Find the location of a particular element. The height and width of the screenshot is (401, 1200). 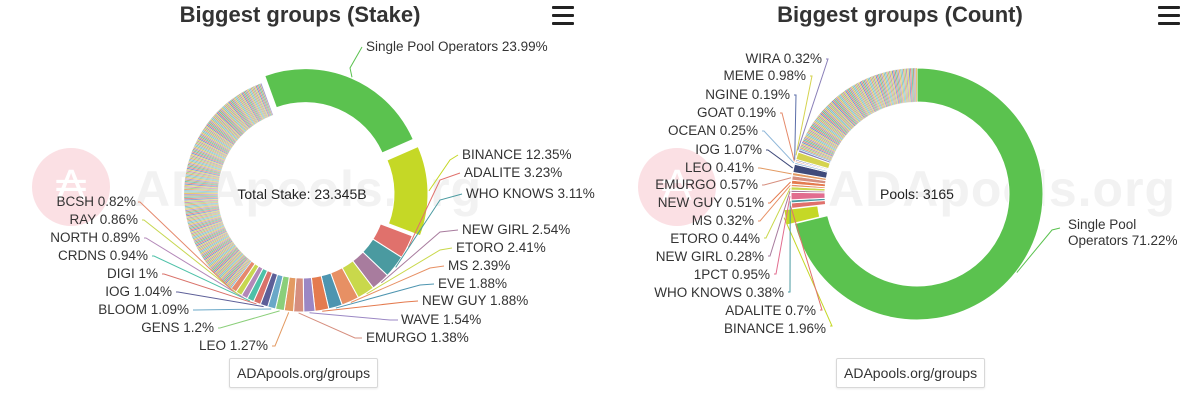

center-total-label: Total Stake: 23.345B is located at coordinates (301, 194).